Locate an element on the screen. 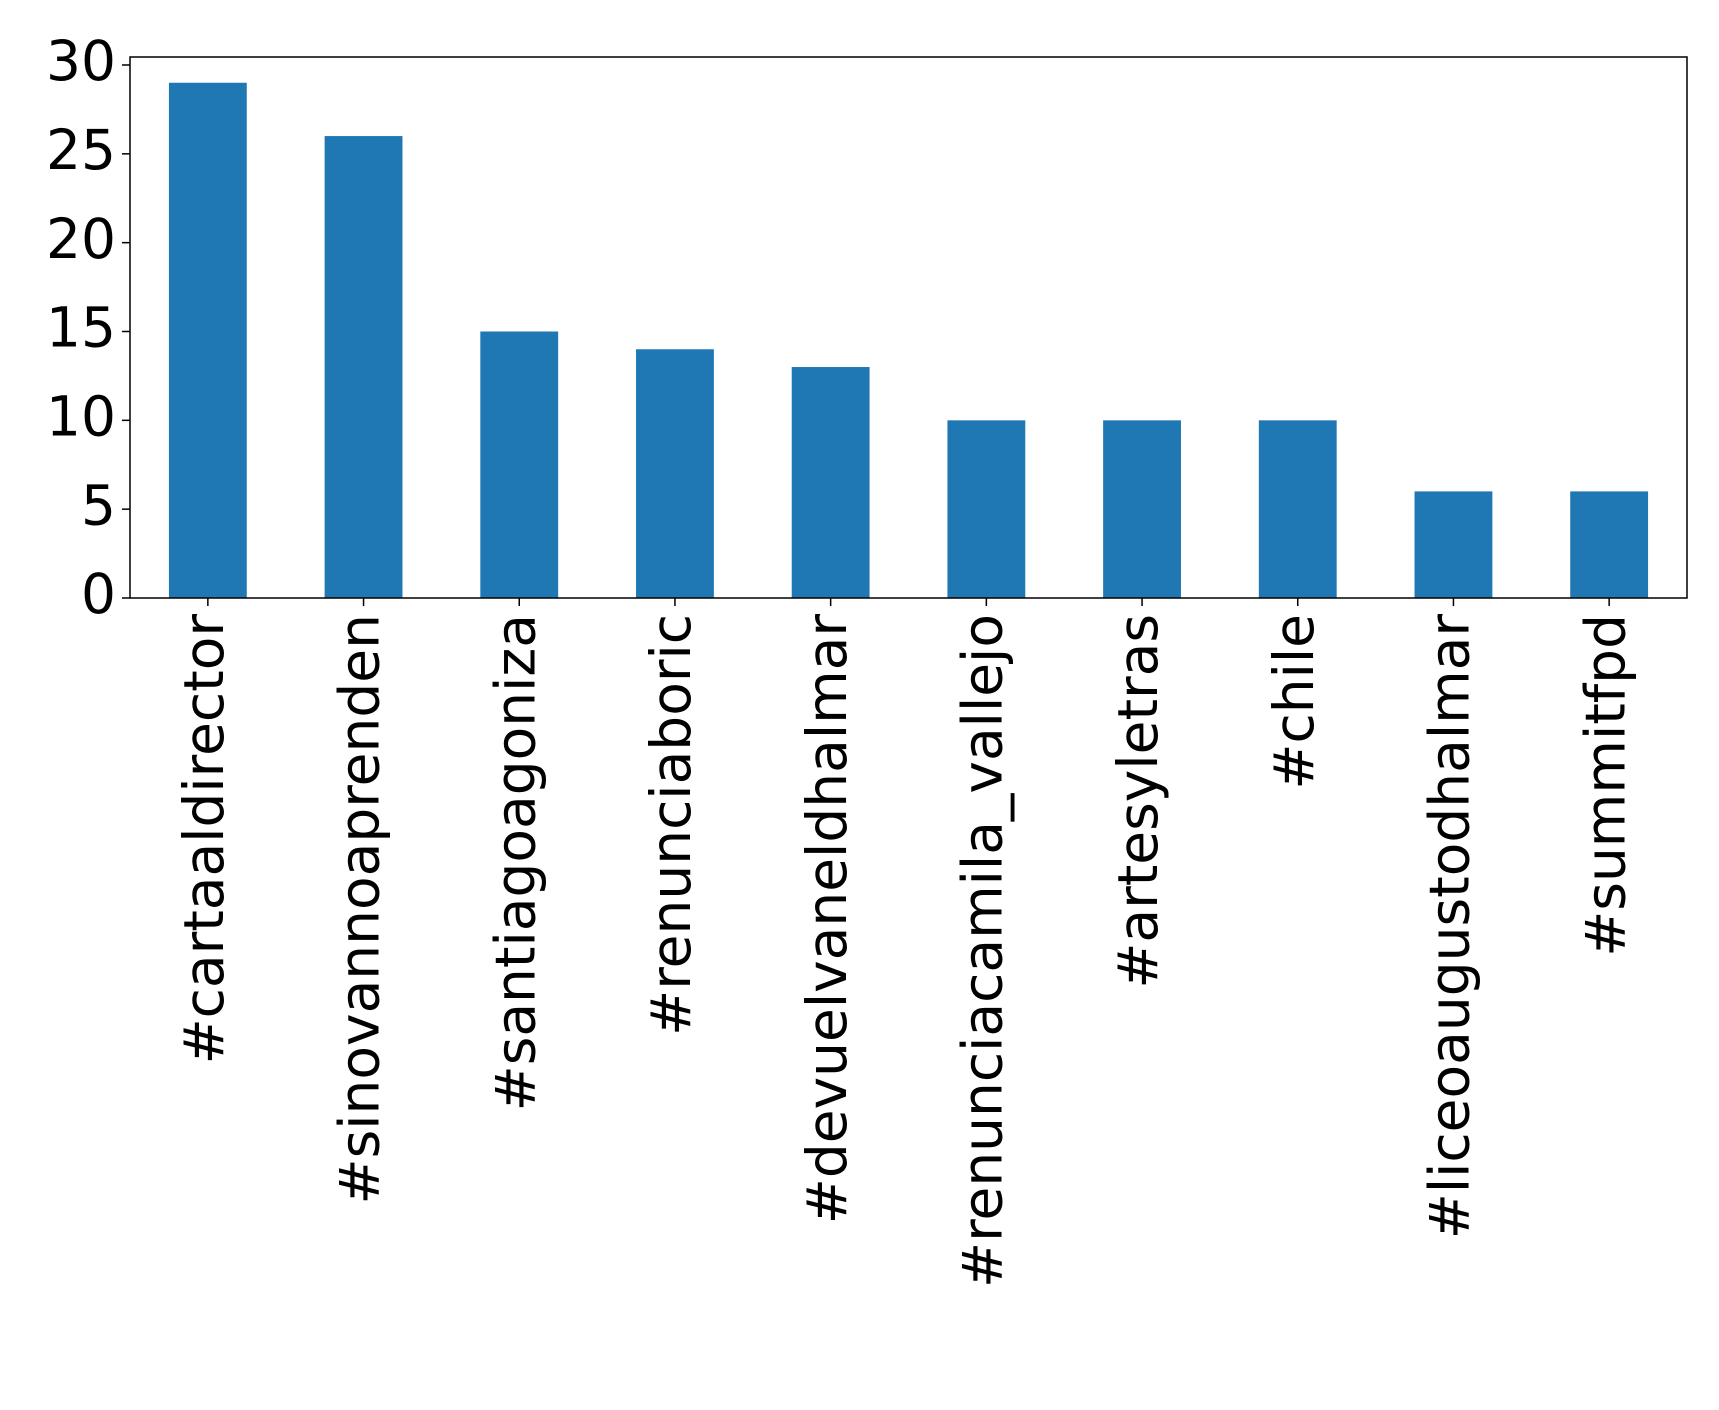 This screenshot has height=1410, width=1719. x-tick-label: #artesyletras is located at coordinates (1138, 801).